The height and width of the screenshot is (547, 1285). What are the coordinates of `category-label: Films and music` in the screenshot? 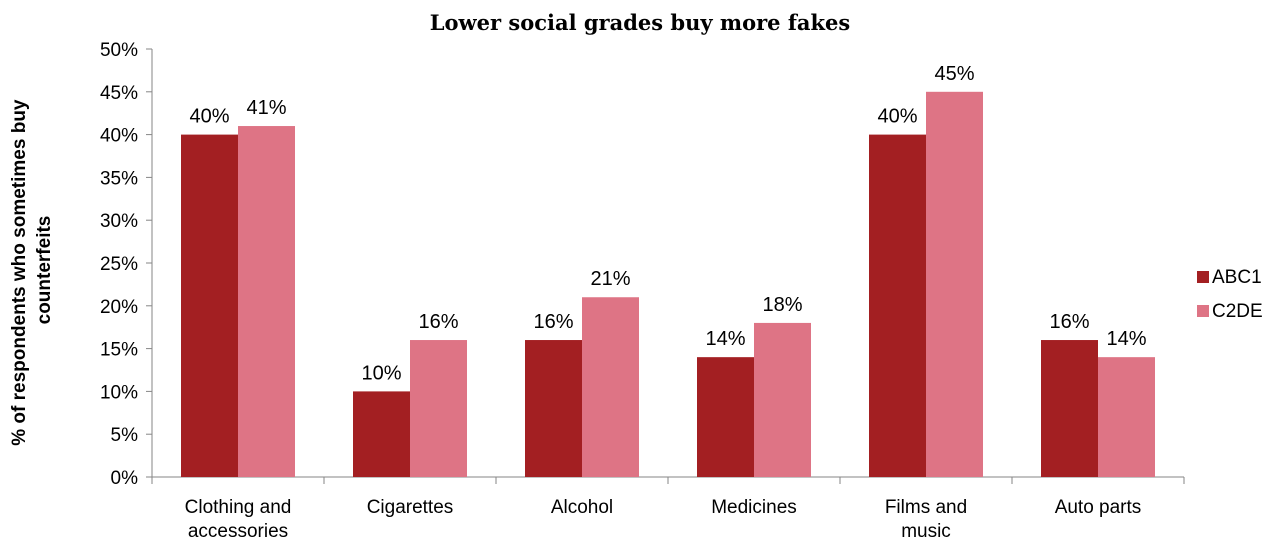 It's located at (926, 519).